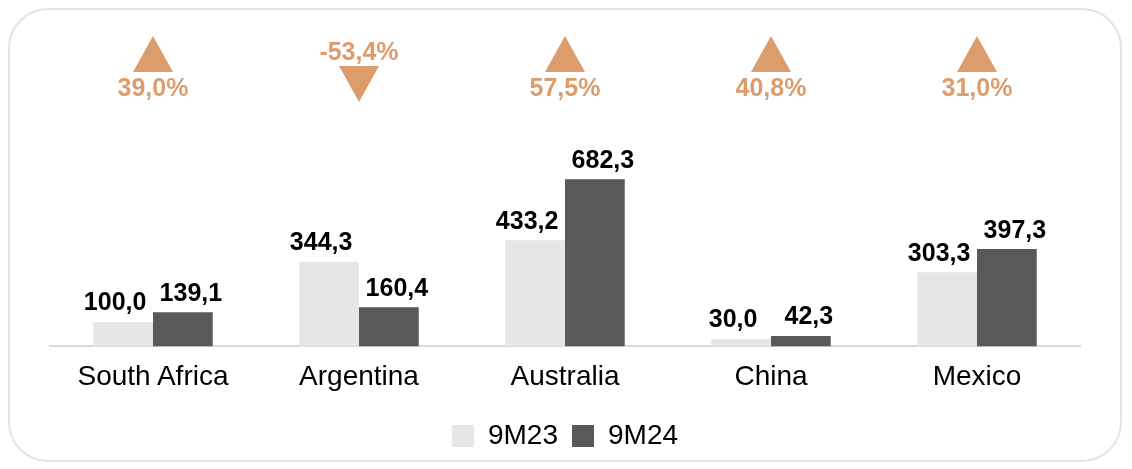 This screenshot has height=469, width=1132. Describe the element at coordinates (359, 375) in the screenshot. I see `x-tick-label: Argentina` at that location.